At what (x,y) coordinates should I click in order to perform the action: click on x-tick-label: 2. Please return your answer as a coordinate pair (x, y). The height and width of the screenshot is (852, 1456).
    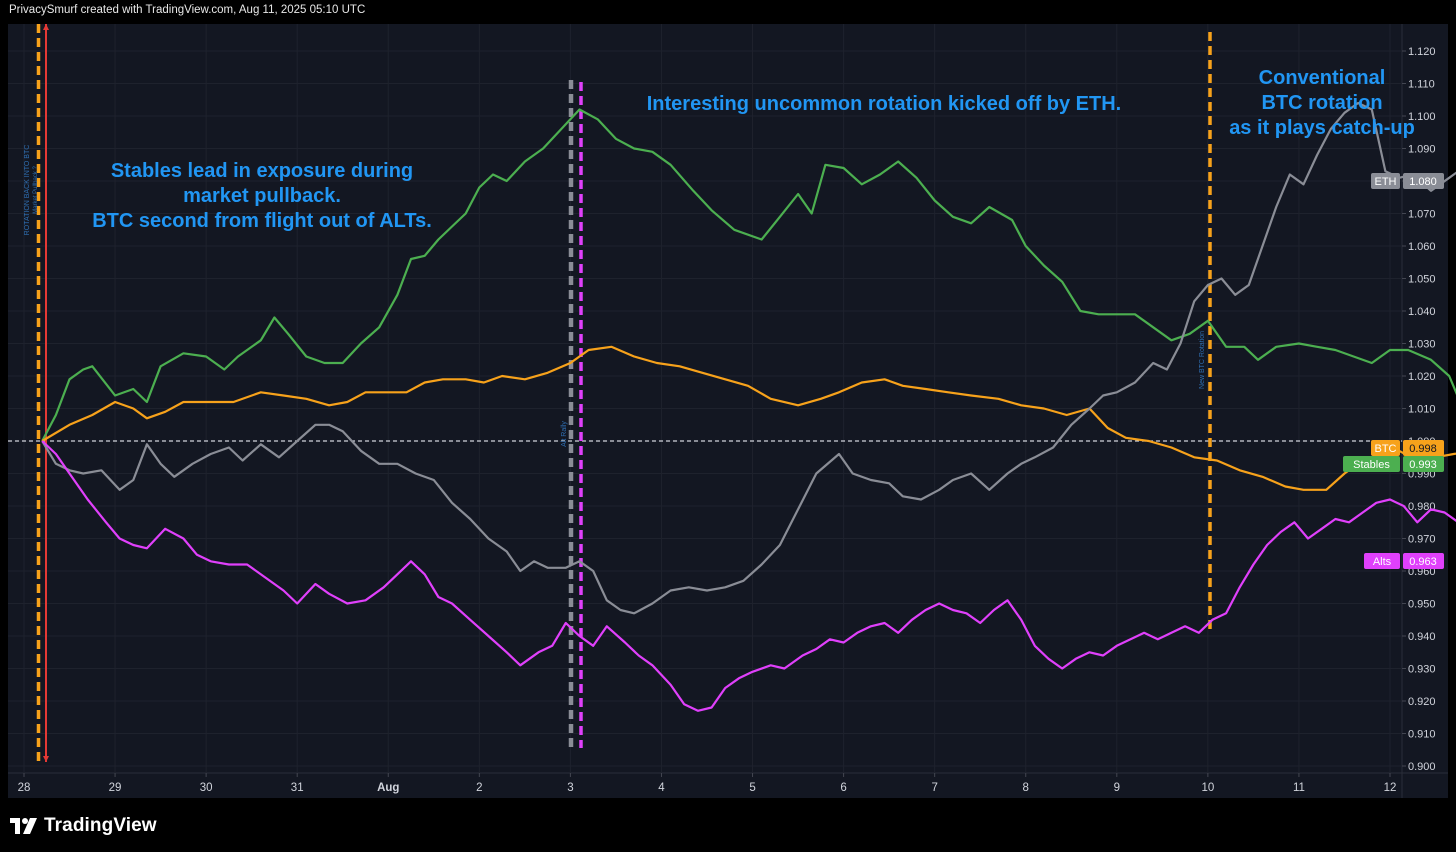
    Looking at the image, I should click on (479, 788).